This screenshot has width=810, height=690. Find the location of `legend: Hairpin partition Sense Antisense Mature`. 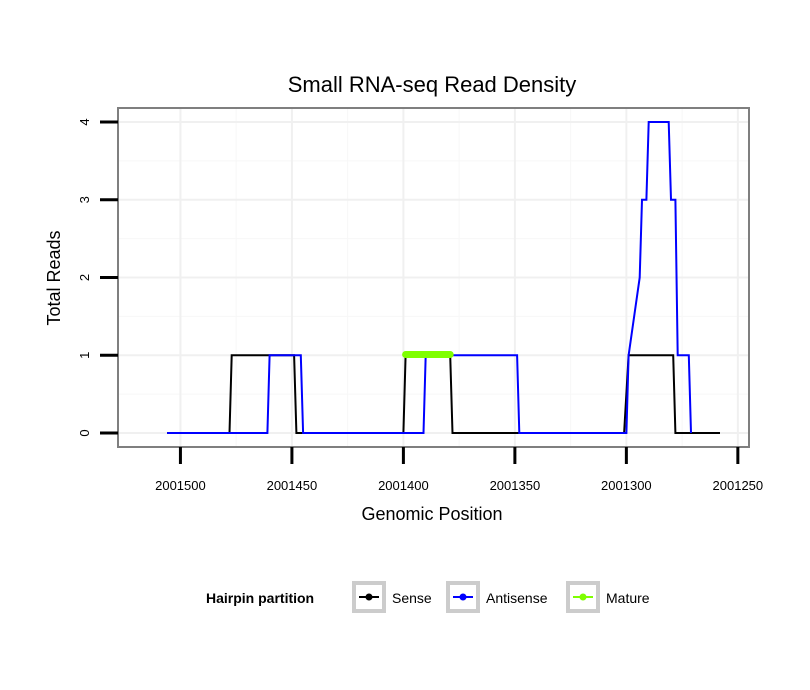

legend: Hairpin partition Sense Antisense Mature is located at coordinates (428, 597).